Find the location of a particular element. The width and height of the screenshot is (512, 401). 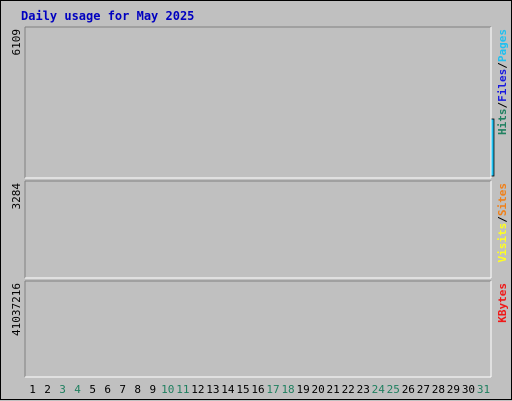

day-label-14: 14 is located at coordinates (228, 389).